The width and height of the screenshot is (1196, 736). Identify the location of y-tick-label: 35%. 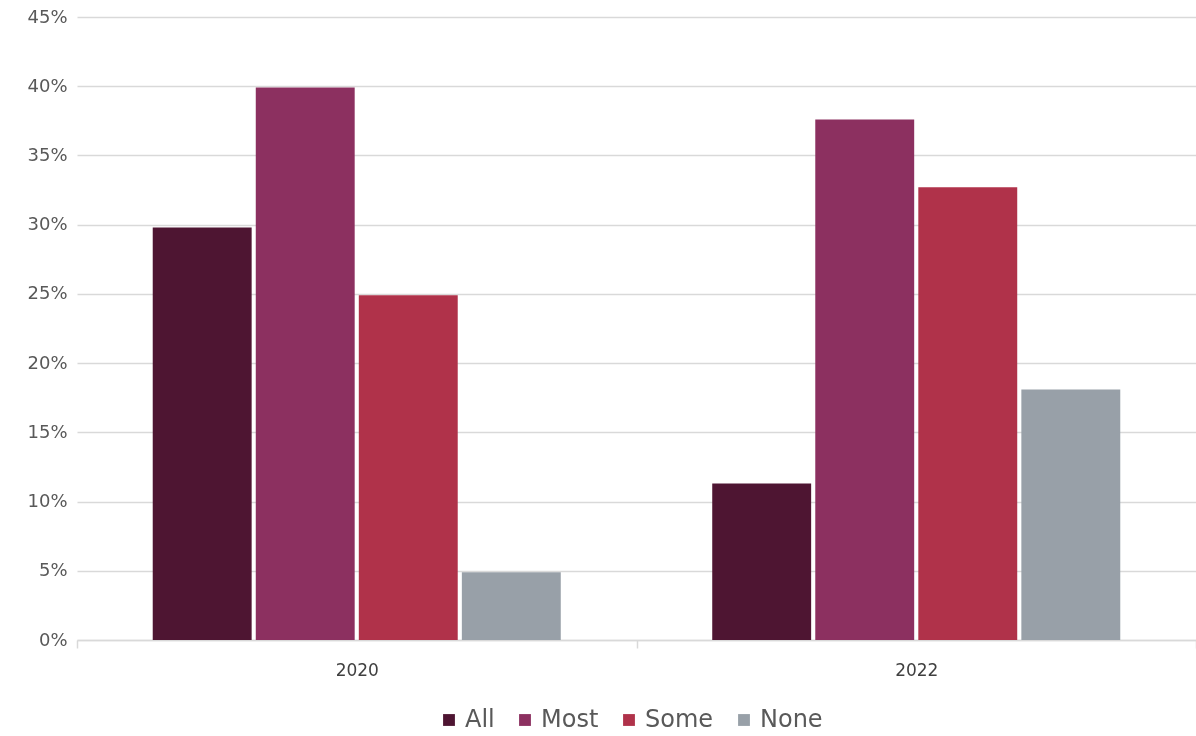
(47, 154).